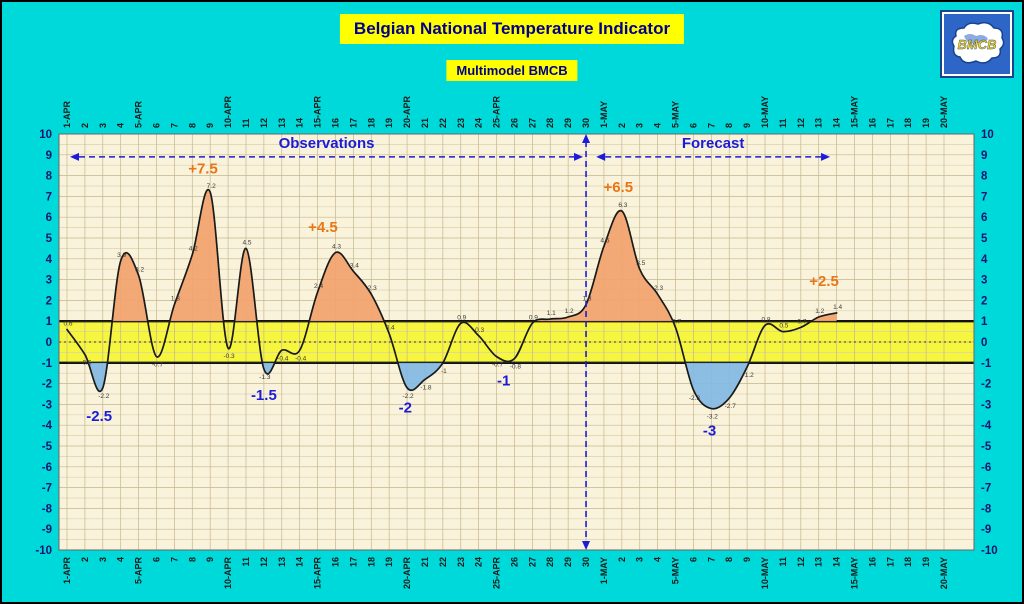 Image resolution: width=1024 pixels, height=604 pixels. What do you see at coordinates (586, 562) in the screenshot?
I see `svg-text: 30` at bounding box center [586, 562].